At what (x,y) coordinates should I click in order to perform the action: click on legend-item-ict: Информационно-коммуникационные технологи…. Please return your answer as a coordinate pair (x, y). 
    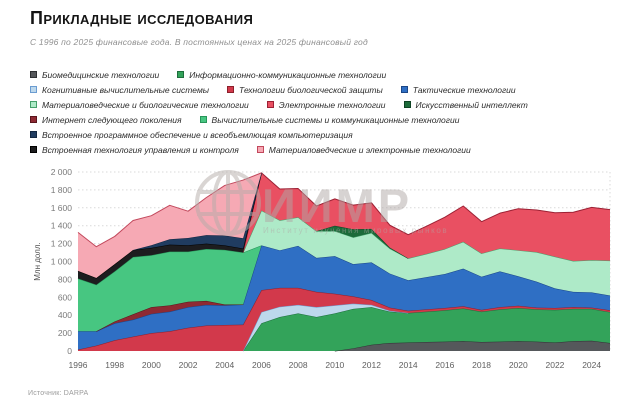
    Looking at the image, I should click on (281, 75).